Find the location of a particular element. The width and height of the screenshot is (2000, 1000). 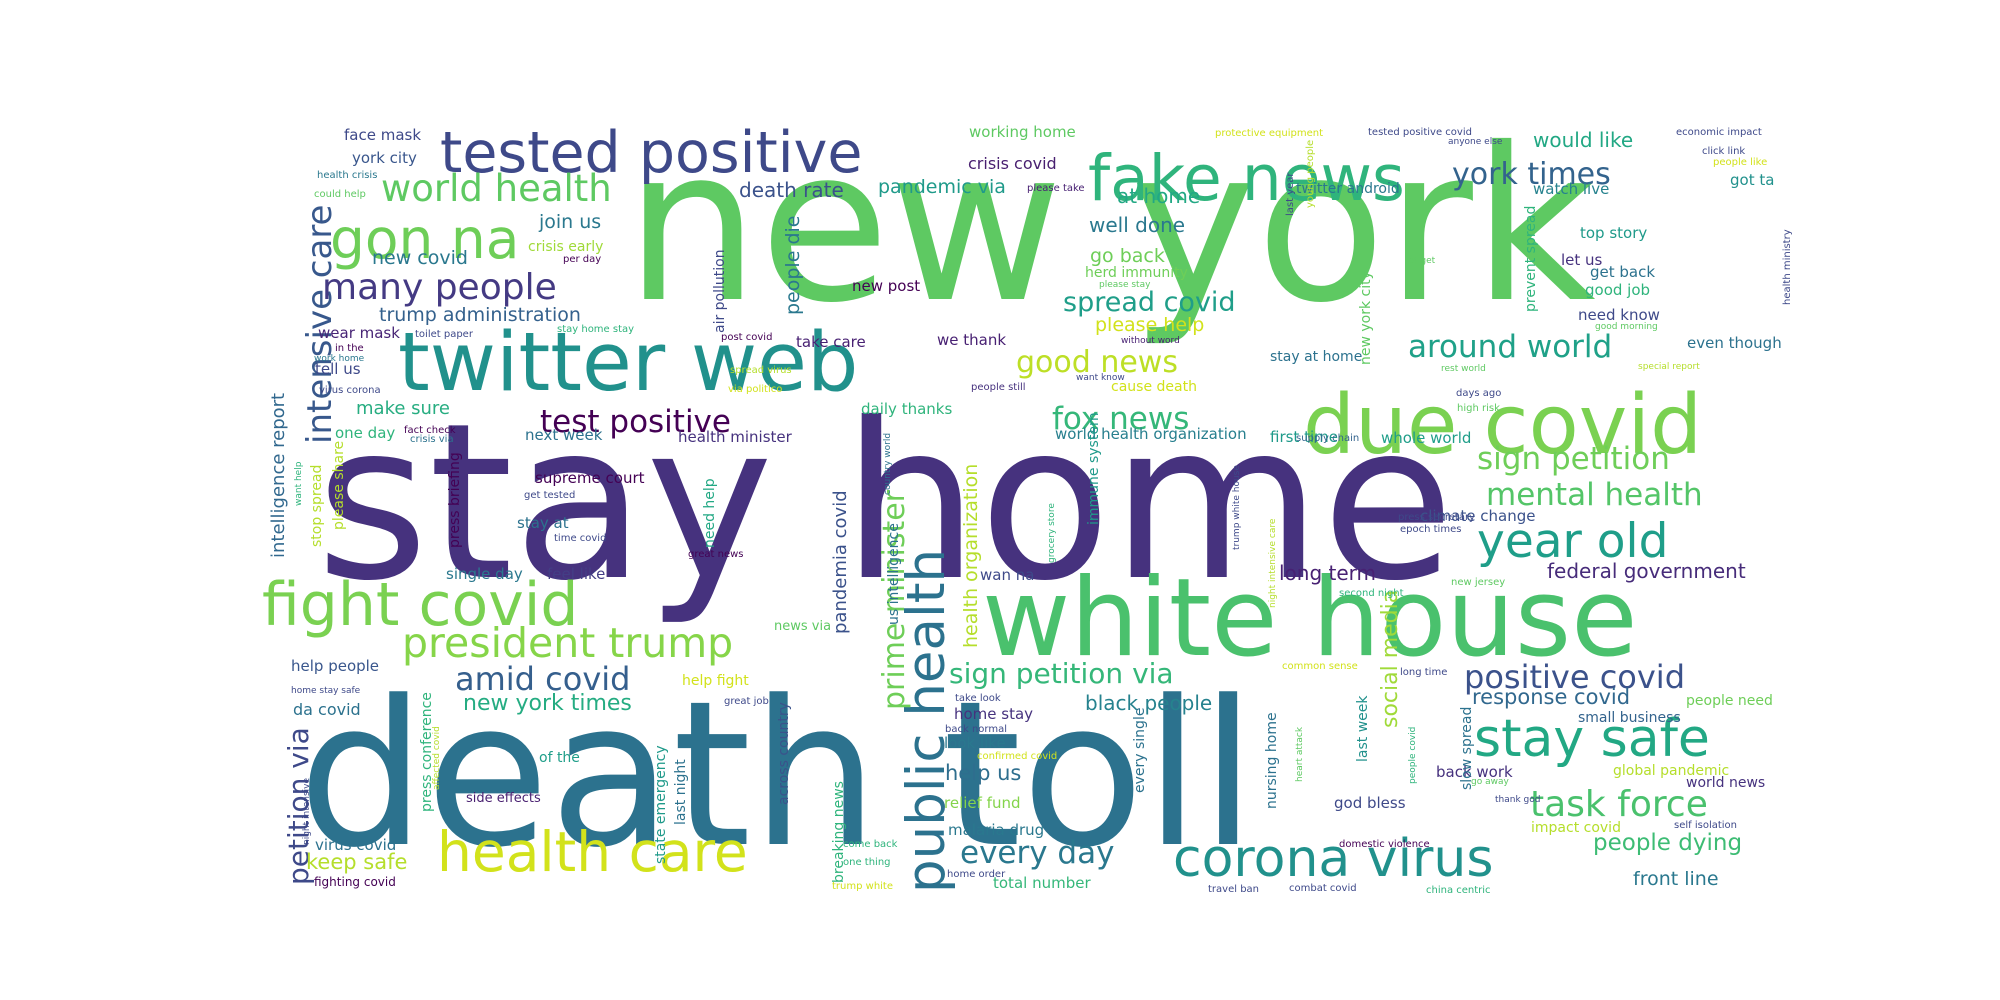

cloud-word: health organization is located at coordinates (971, 555).